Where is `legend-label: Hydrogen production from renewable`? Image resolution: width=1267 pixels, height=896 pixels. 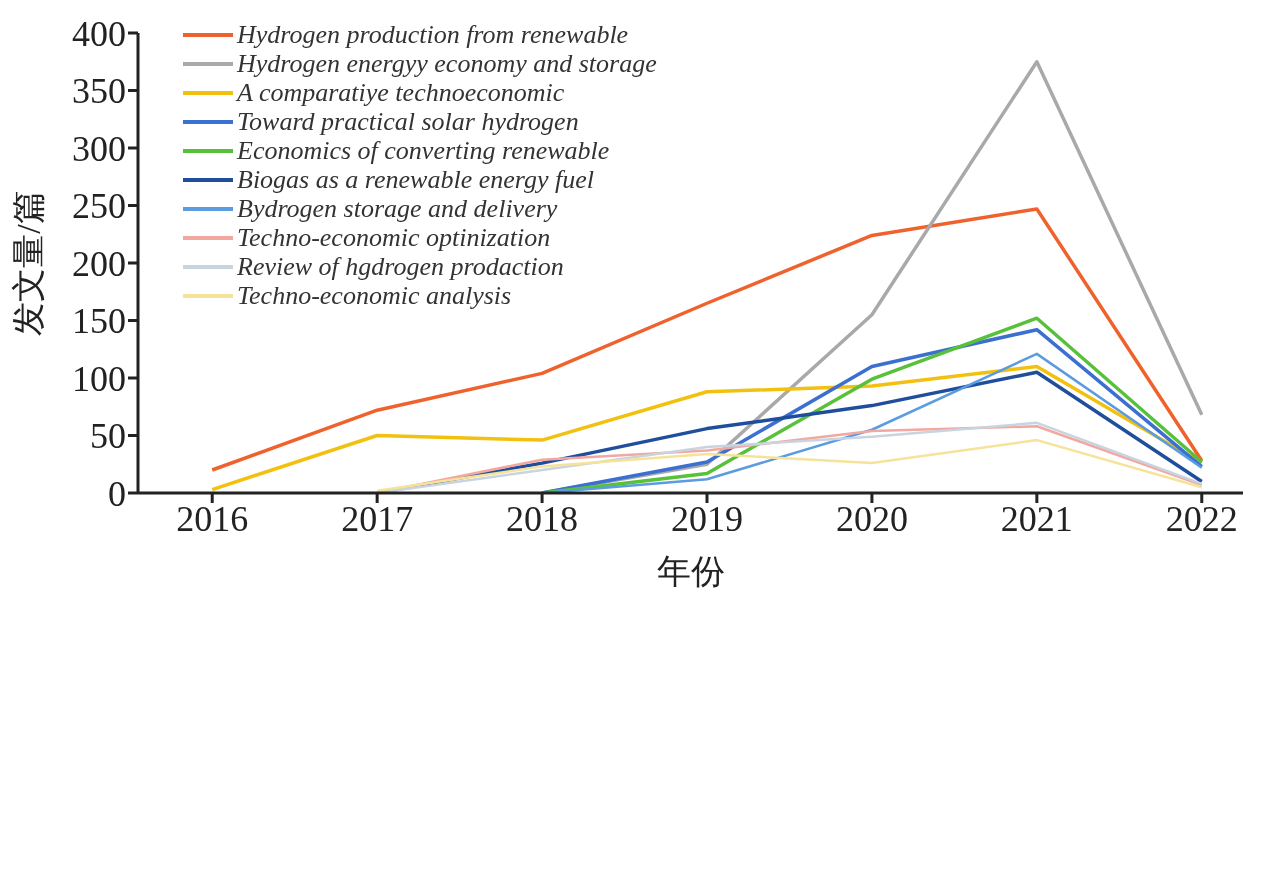
legend-label: Hydrogen production from renewable is located at coordinates (433, 34).